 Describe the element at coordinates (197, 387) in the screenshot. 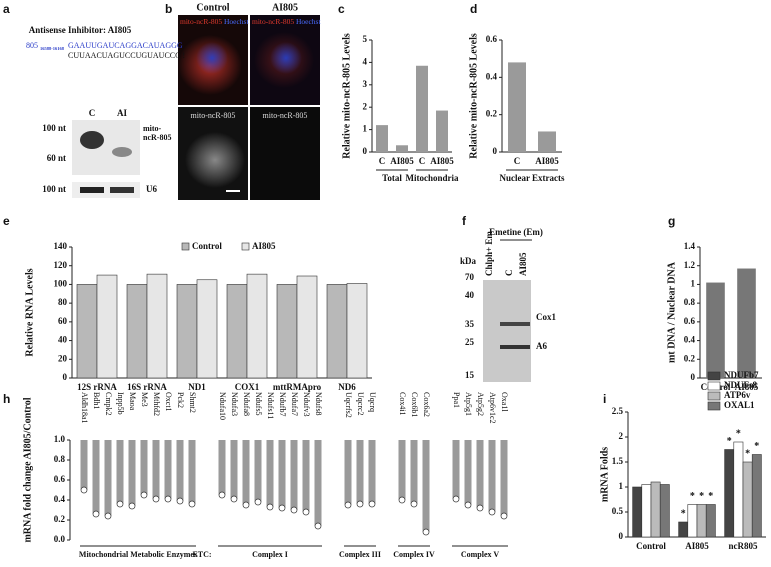

I see `x-tick-label: ND1` at that location.